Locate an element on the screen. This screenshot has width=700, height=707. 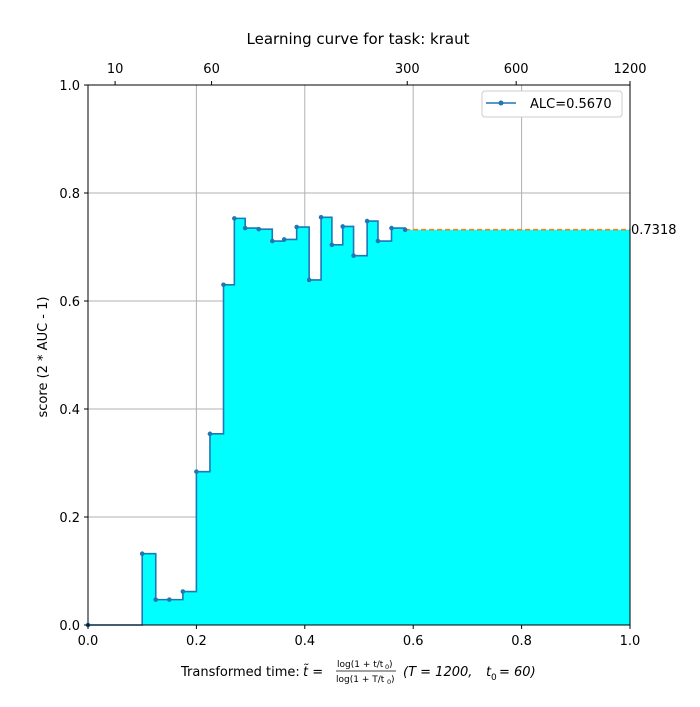
x-tick-label: 0.8 is located at coordinates (521, 641).